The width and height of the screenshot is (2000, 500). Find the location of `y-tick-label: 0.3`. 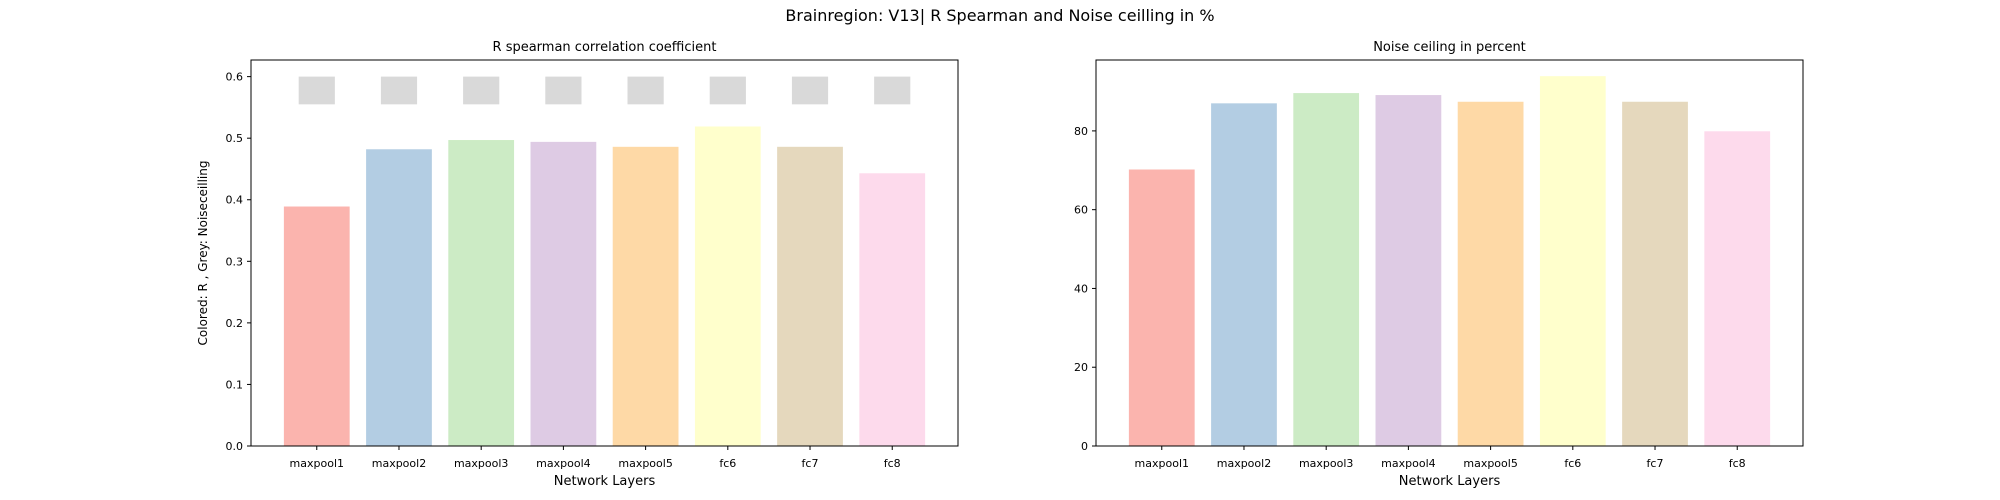

y-tick-label: 0.3 is located at coordinates (235, 261).